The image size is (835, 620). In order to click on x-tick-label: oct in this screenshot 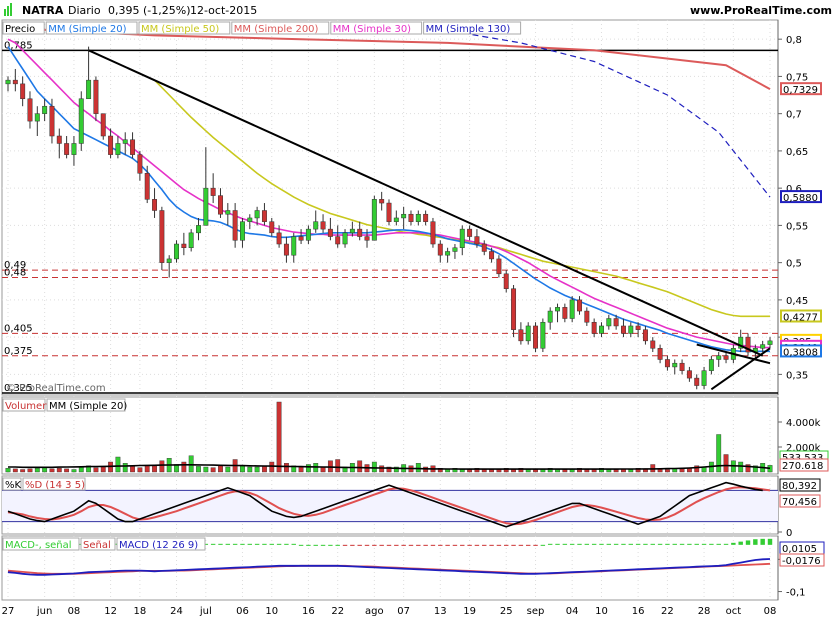, I will do `click(734, 611)`.